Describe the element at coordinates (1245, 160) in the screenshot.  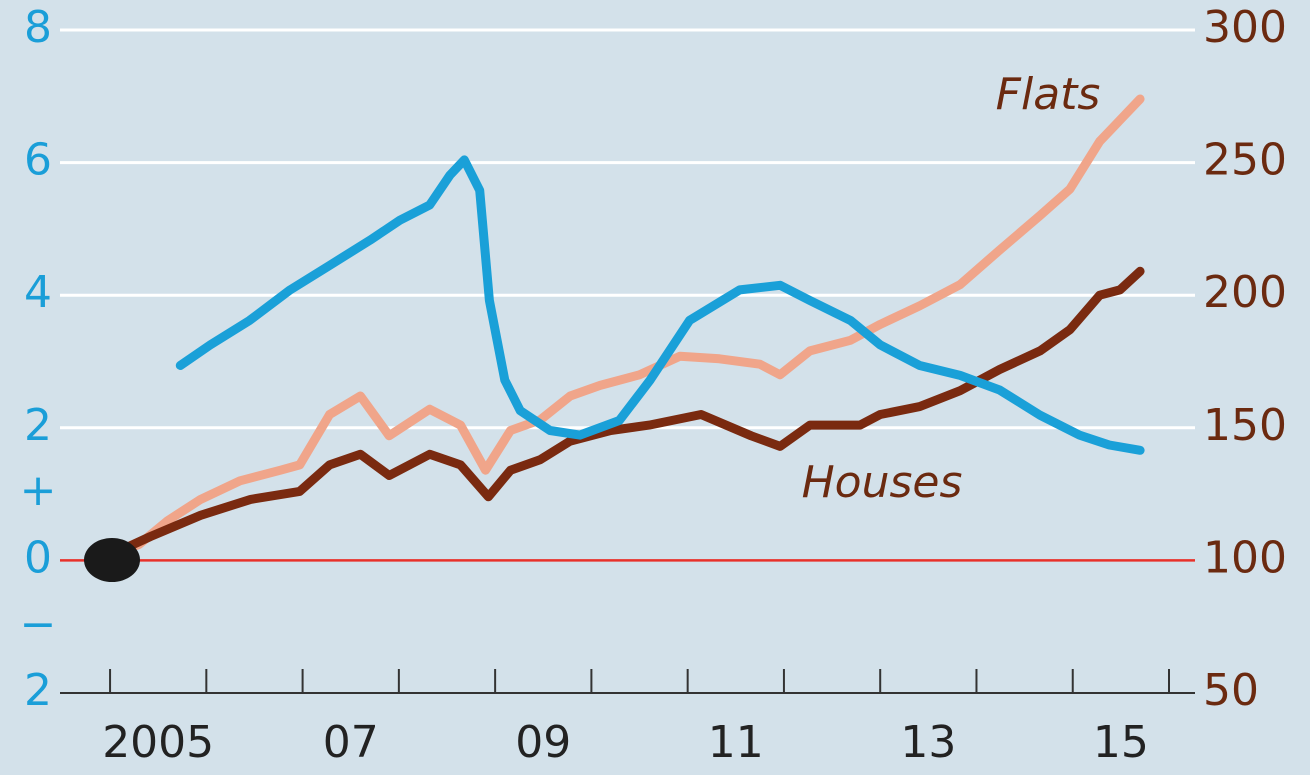
I see `y2-tick-label: 250` at that location.